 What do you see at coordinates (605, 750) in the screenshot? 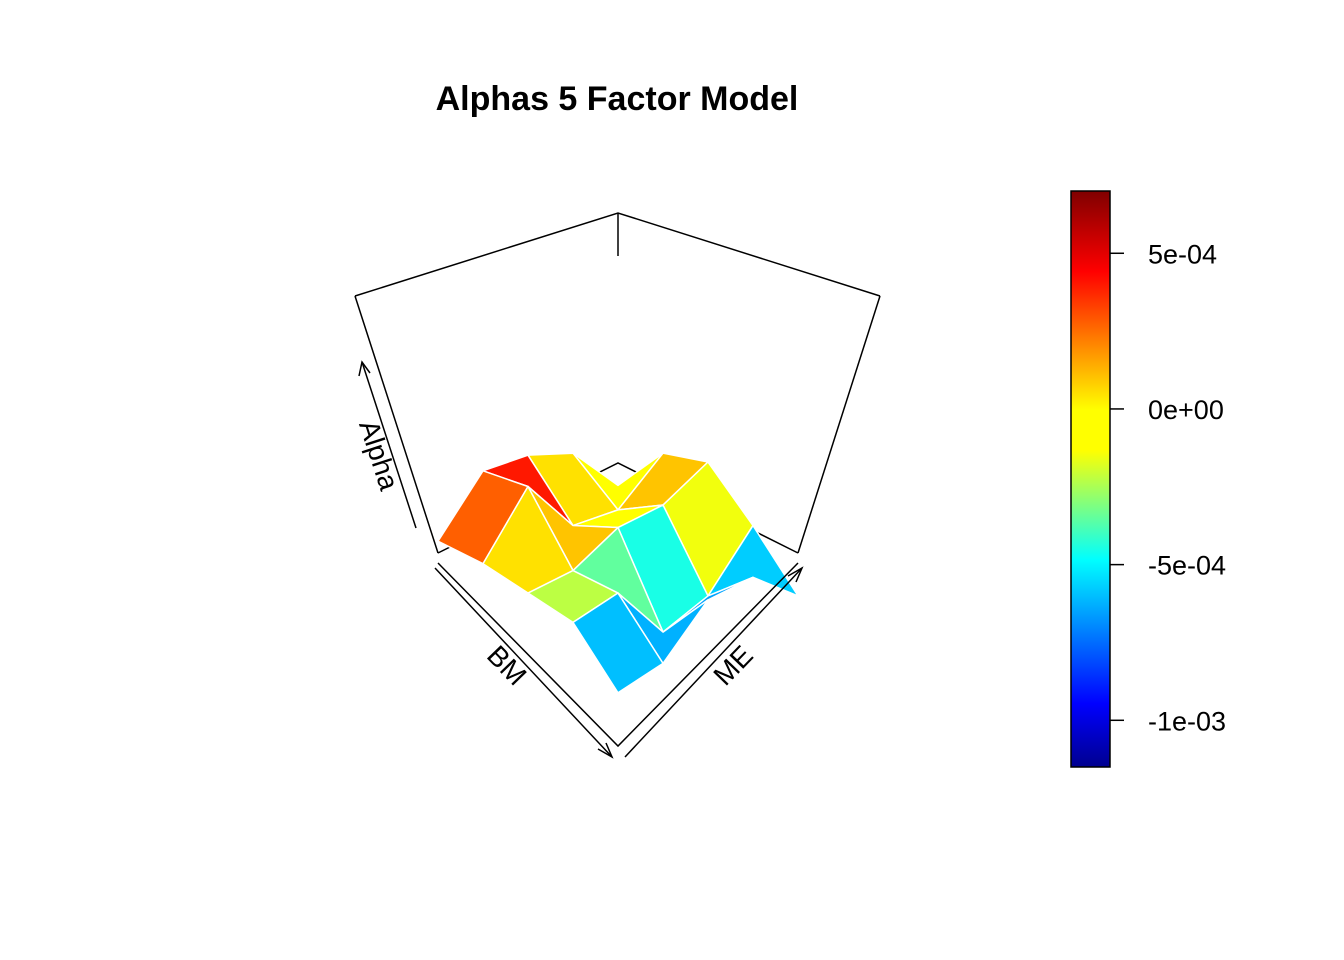
I see `bm-arrowhead` at bounding box center [605, 750].